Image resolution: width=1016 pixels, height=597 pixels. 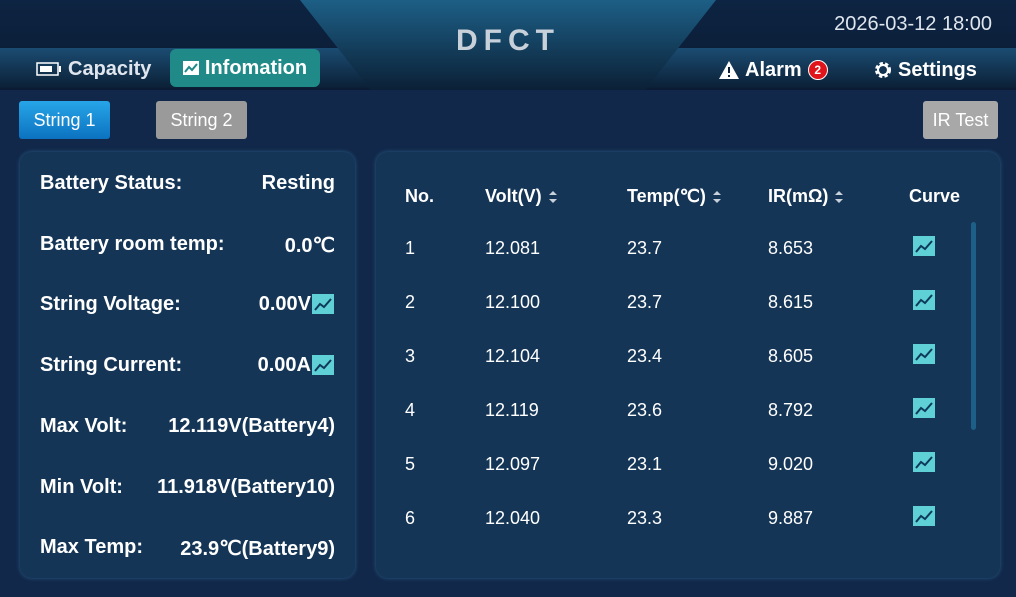 I want to click on table-cell: 8.605, so click(x=791, y=356).